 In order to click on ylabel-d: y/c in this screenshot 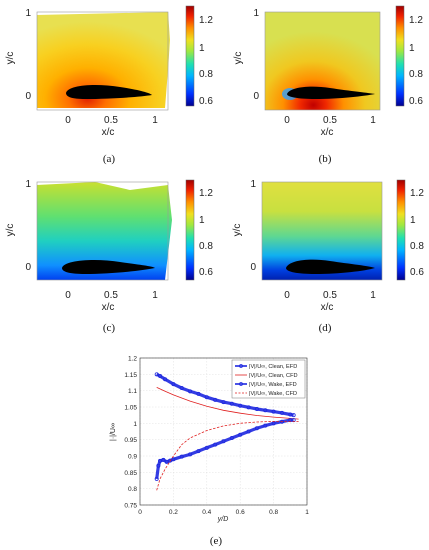, I will do `click(237, 230)`.